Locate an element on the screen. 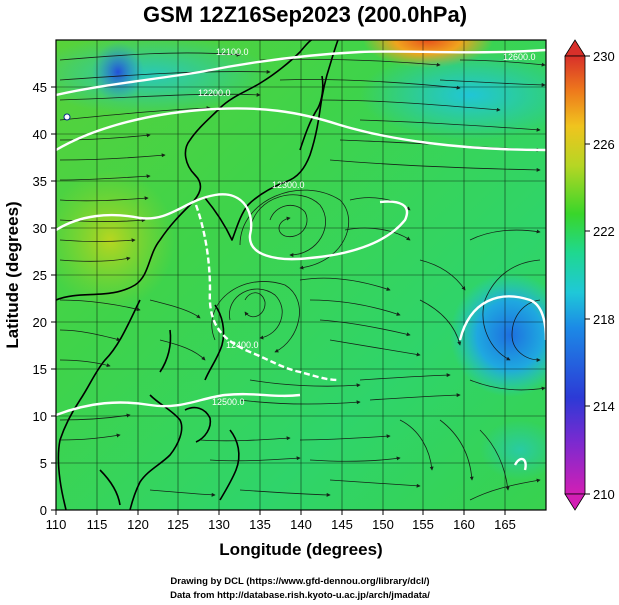  field-cyan-band-north is located at coordinates (453, 95).